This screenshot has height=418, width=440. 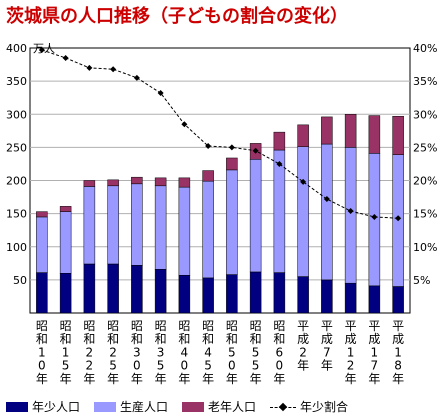 I want to click on left-tick-label: 350, so click(x=16, y=81).